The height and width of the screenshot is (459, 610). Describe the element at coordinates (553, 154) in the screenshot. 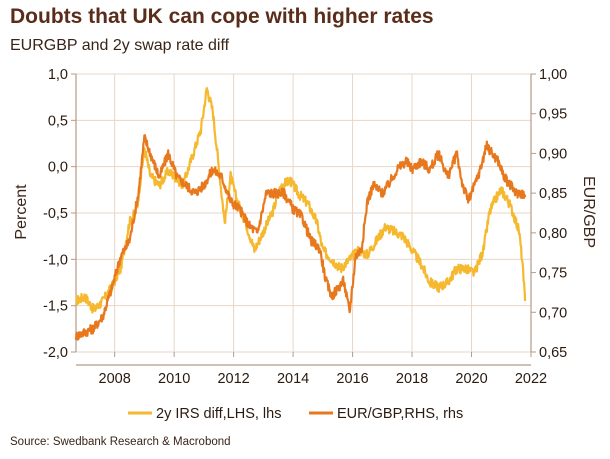

I see `y-right-tick-label: 0,90` at that location.